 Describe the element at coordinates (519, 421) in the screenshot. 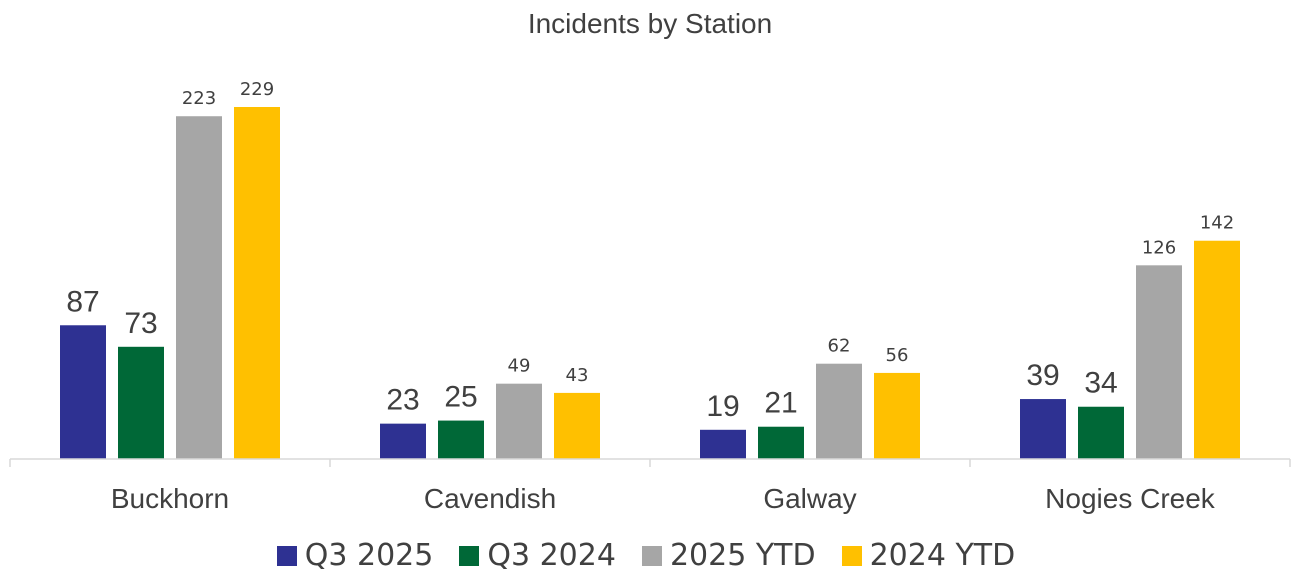

I see `bar-2025-ytd-cavendish` at that location.